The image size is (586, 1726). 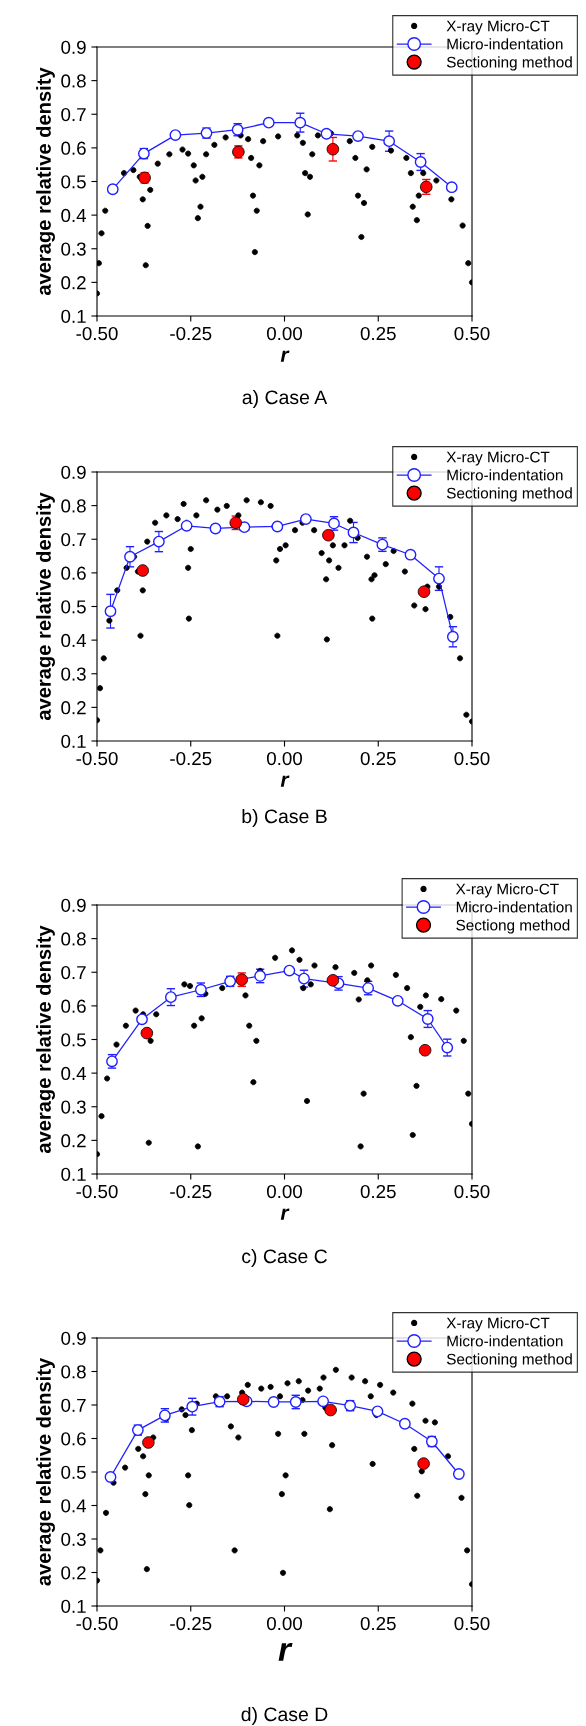 I want to click on legend-label: Sectiong method, so click(x=513, y=926).